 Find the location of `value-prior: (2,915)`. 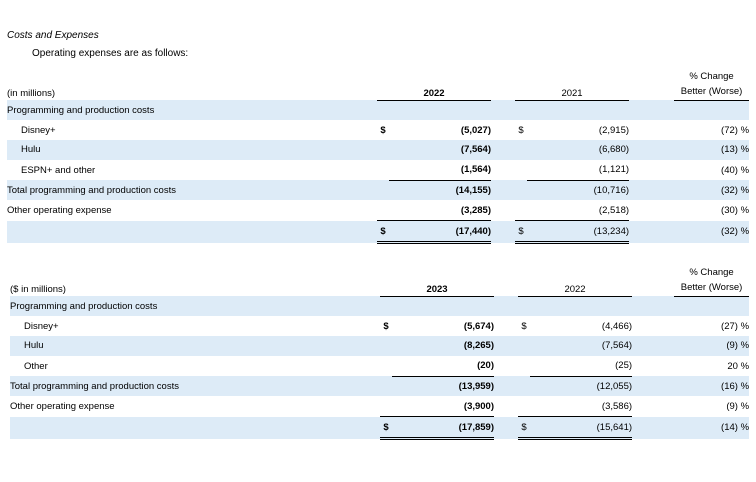

value-prior: (2,915) is located at coordinates (614, 130).